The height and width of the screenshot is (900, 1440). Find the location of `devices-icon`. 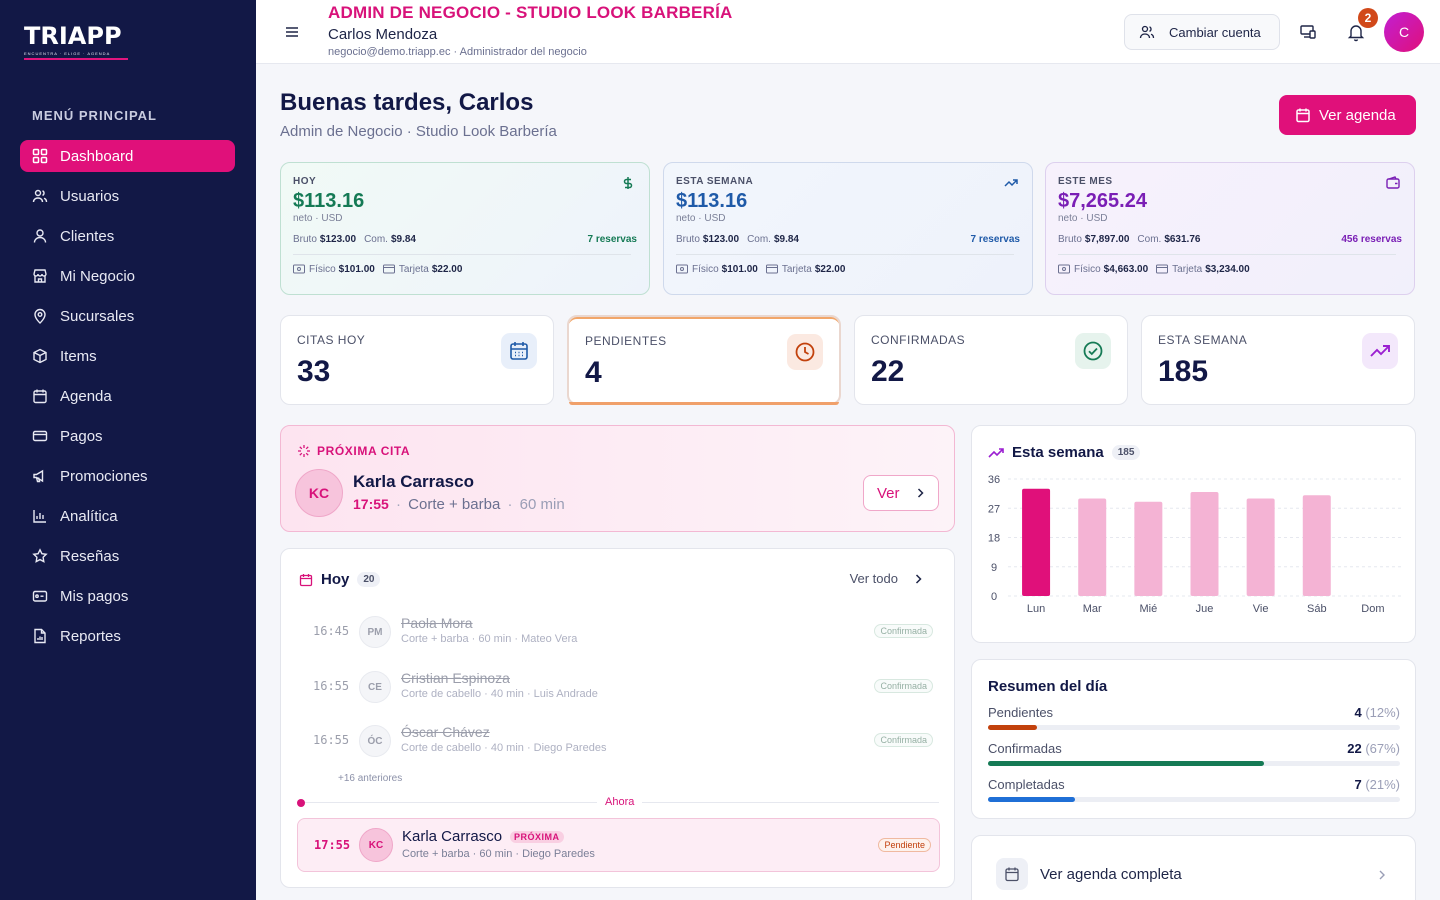

devices-icon is located at coordinates (1308, 32).